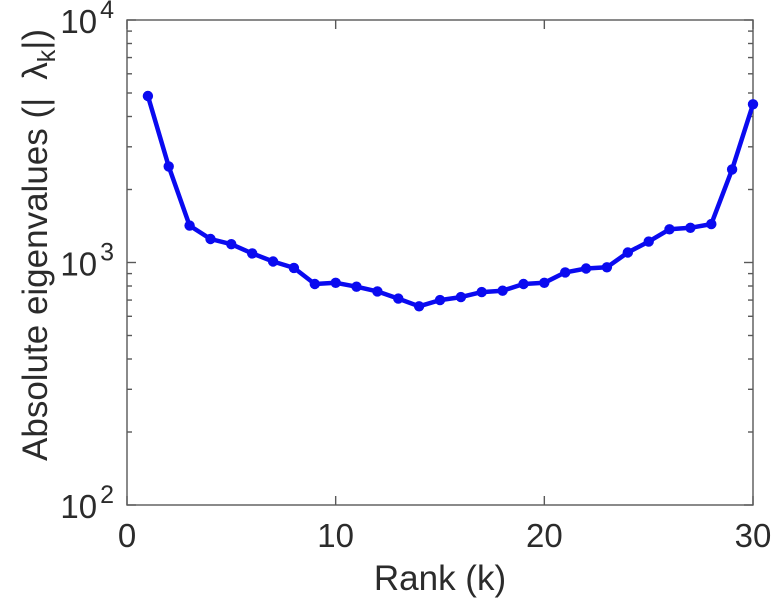 The height and width of the screenshot is (600, 772). Describe the element at coordinates (440, 578) in the screenshot. I see `x-axis-label: Rank (k)` at that location.